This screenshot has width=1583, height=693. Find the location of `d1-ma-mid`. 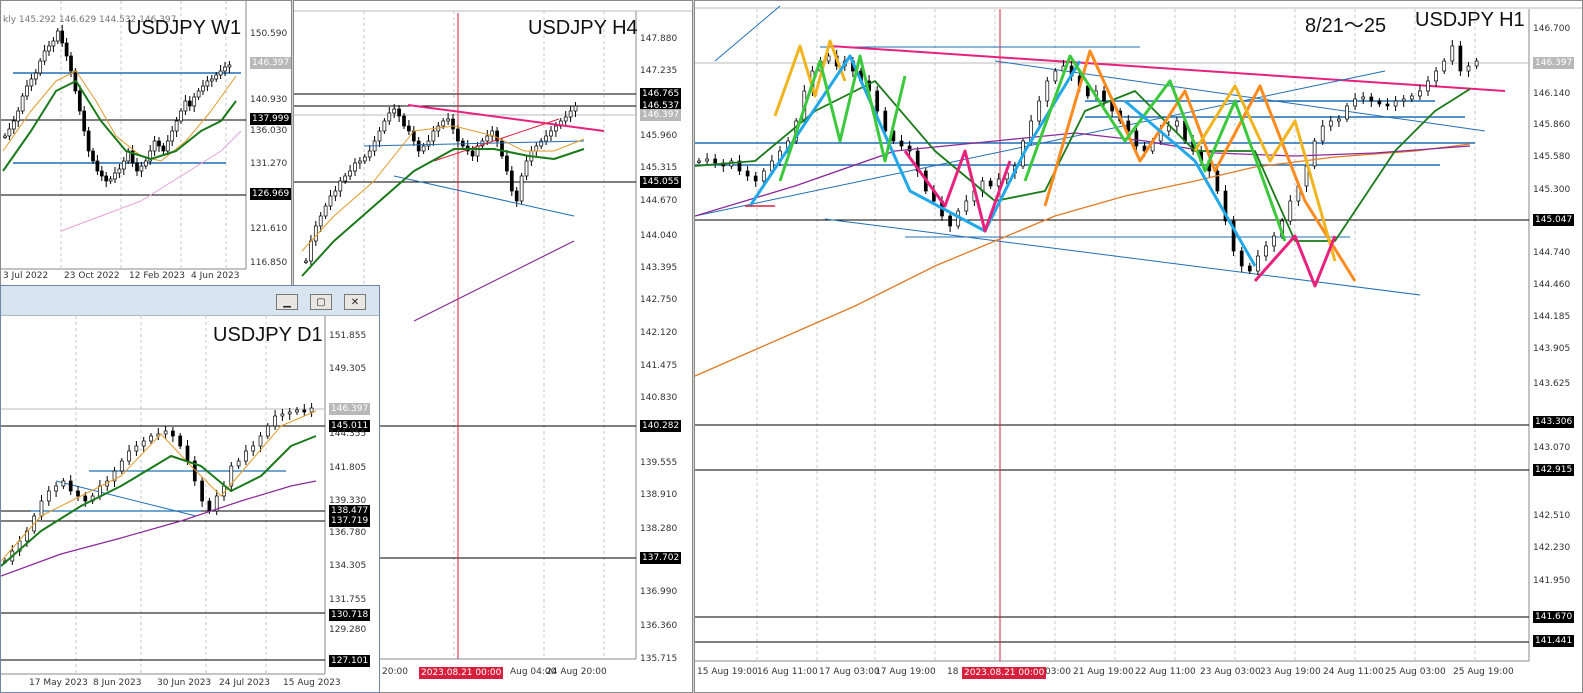

d1-ma-mid is located at coordinates (159, 501).